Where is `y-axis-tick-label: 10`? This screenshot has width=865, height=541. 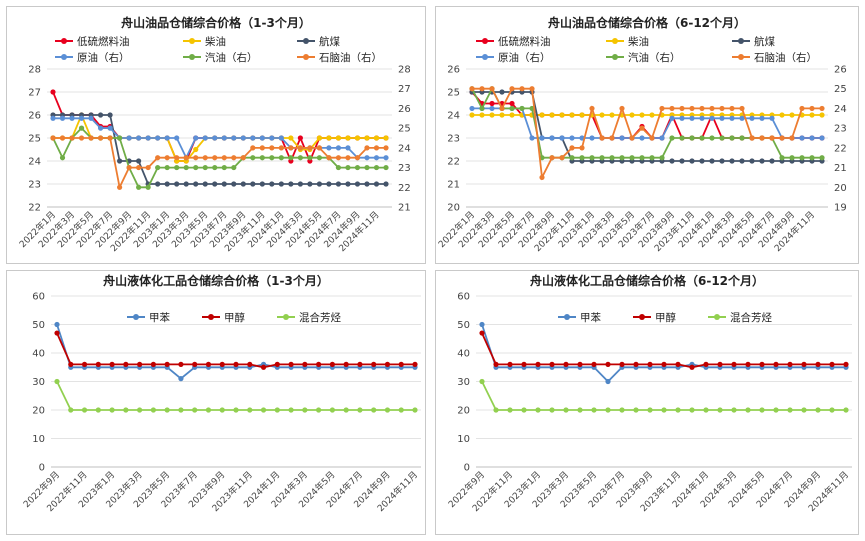 y-axis-tick-label: 10 is located at coordinates (38, 439).